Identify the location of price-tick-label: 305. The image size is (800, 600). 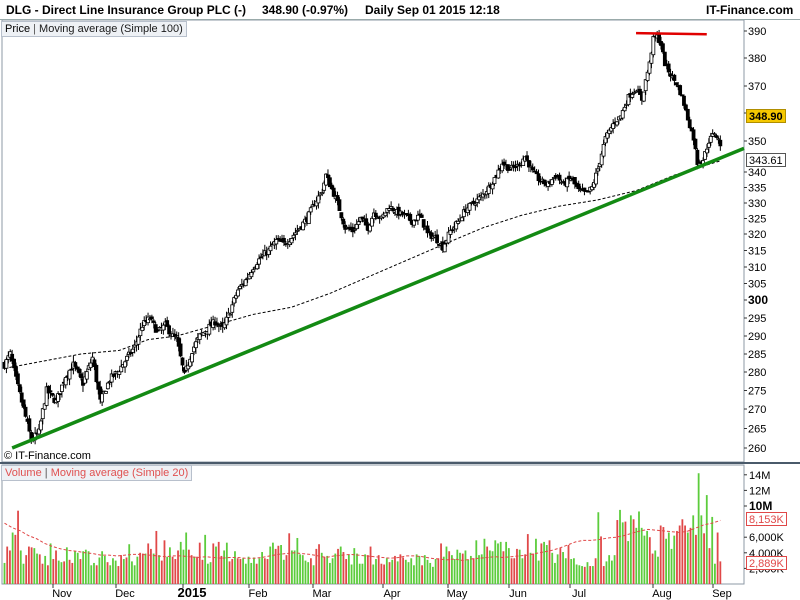
(757, 285).